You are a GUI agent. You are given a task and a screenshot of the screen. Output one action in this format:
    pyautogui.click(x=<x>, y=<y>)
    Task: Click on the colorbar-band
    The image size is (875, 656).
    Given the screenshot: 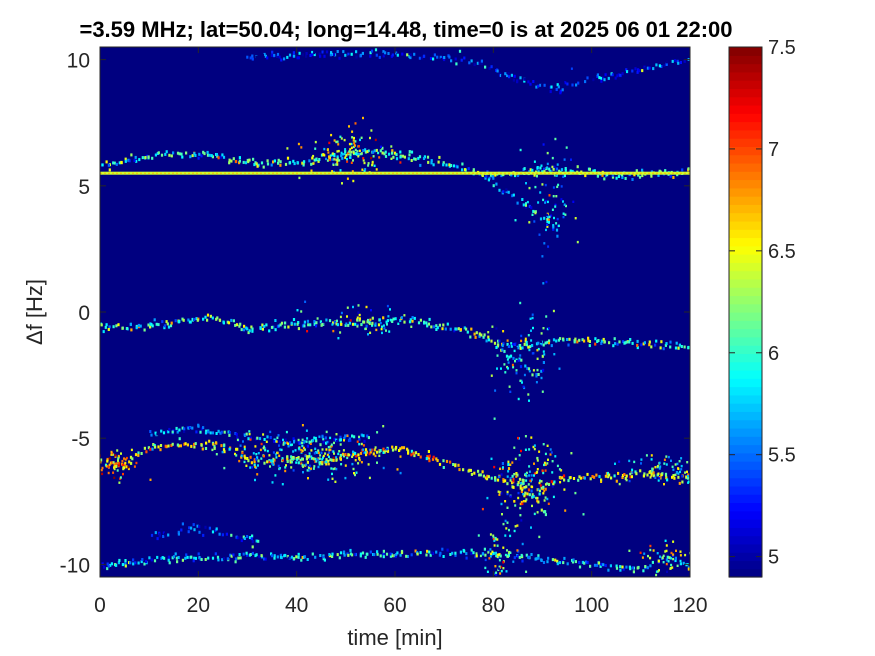 What is the action you would take?
    pyautogui.click(x=745, y=60)
    